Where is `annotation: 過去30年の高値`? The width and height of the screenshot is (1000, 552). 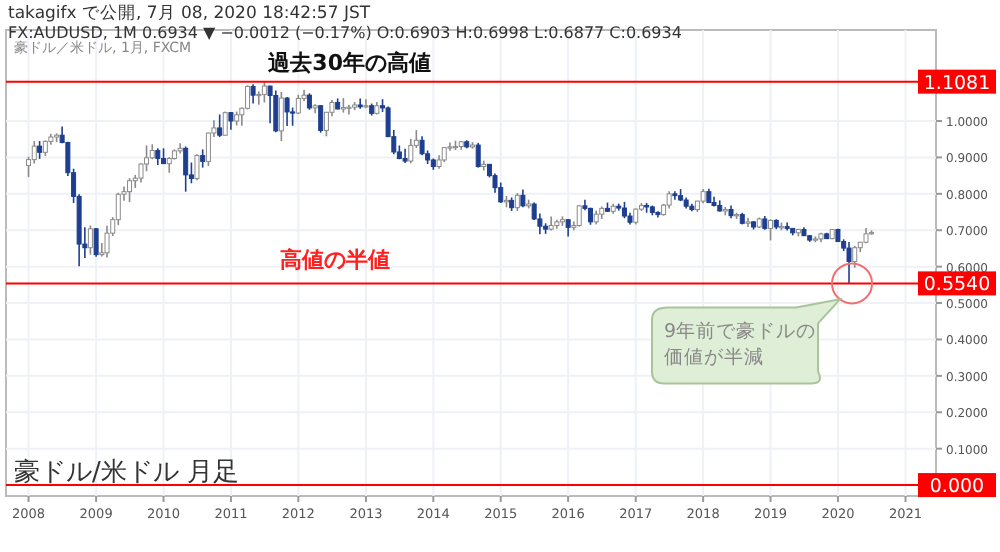 annotation: 過去30年の高値 is located at coordinates (348, 62).